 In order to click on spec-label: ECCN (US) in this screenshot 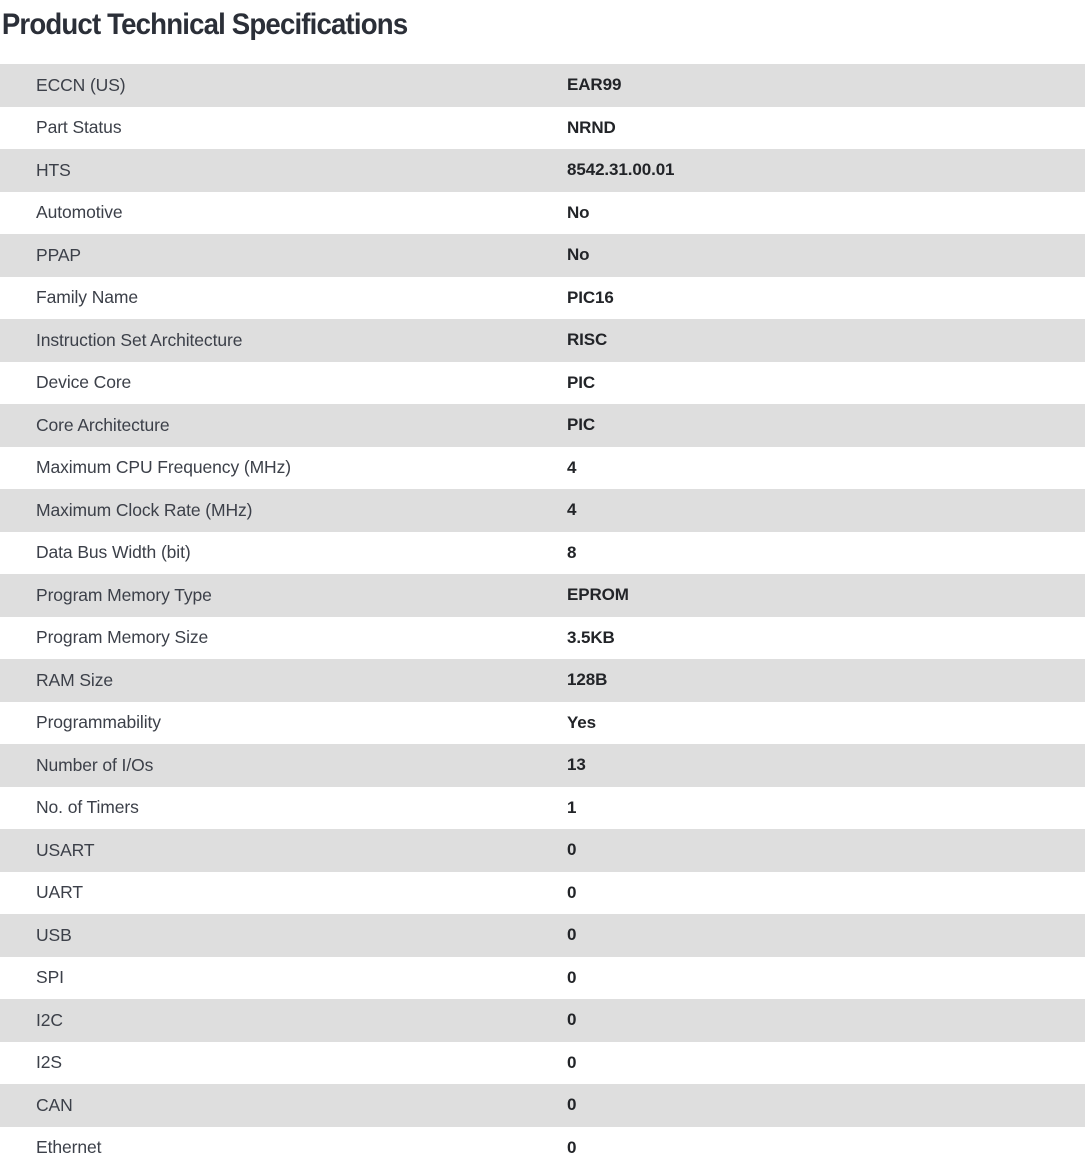, I will do `click(283, 85)`.